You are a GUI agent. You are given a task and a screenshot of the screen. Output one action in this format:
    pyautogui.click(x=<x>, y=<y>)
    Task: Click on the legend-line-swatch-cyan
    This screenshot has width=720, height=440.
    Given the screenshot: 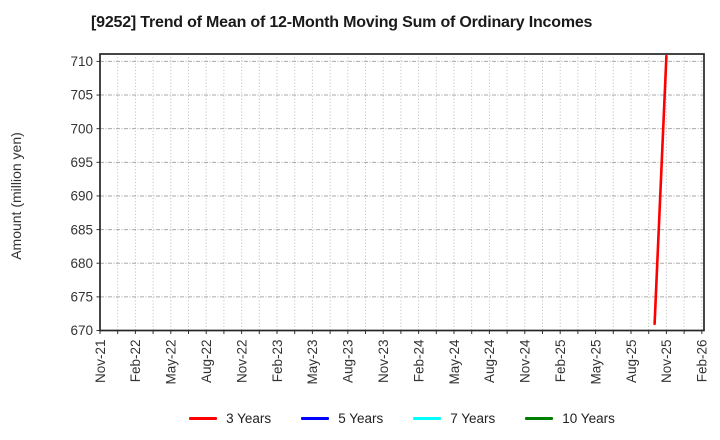 What is the action you would take?
    pyautogui.click(x=427, y=418)
    